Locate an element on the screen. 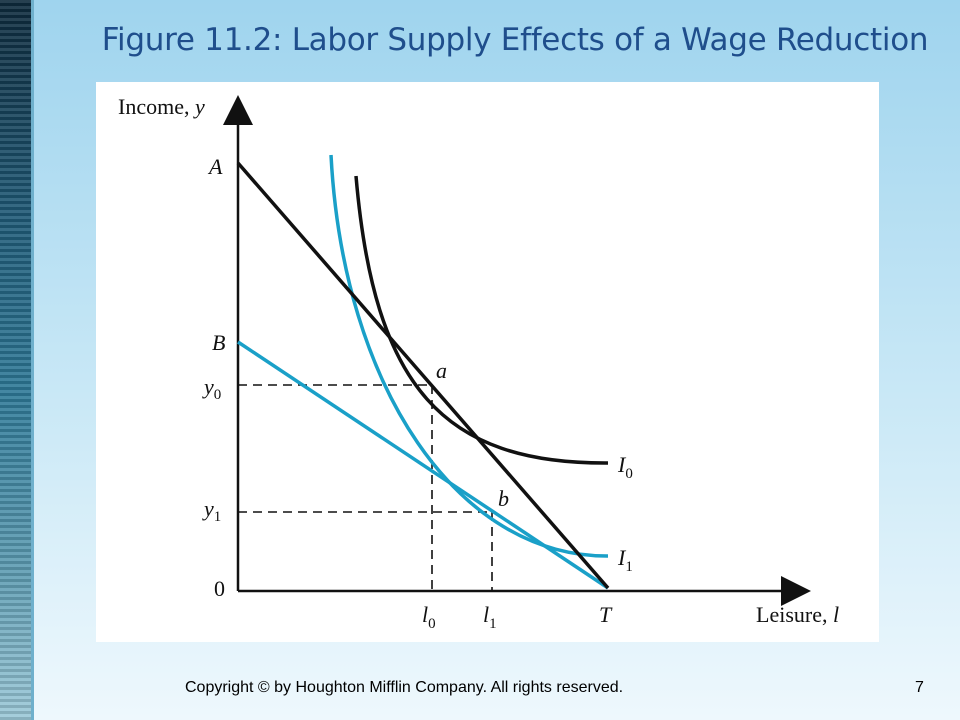  y-axis-title: Income, y is located at coordinates (161, 106).